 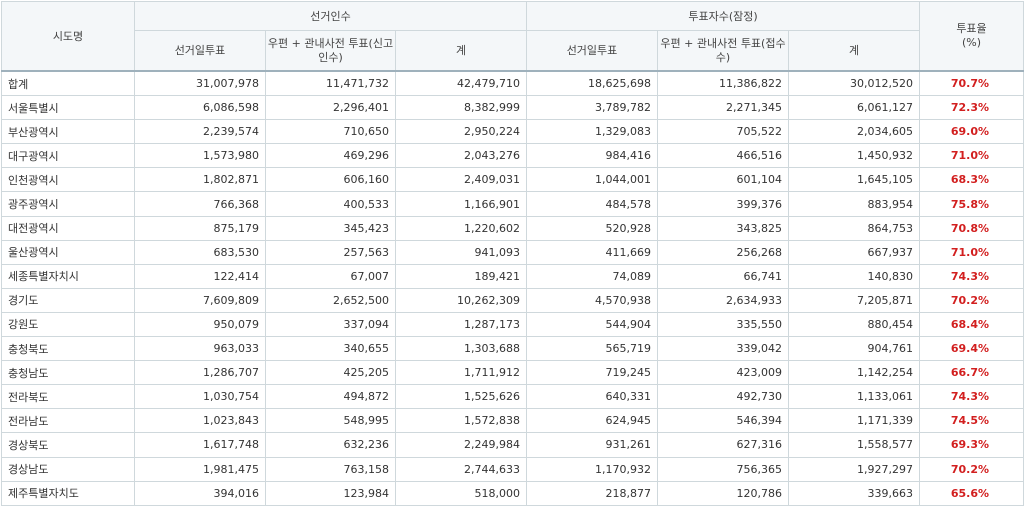 What do you see at coordinates (200, 349) in the screenshot?
I see `electors-election-day-cell: 963,033` at bounding box center [200, 349].